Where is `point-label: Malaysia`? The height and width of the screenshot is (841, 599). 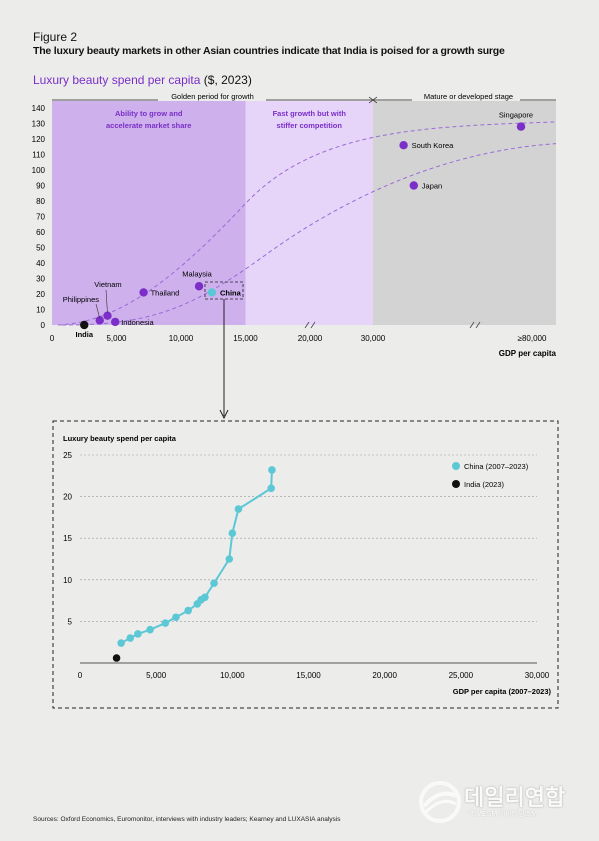 point-label: Malaysia is located at coordinates (197, 273).